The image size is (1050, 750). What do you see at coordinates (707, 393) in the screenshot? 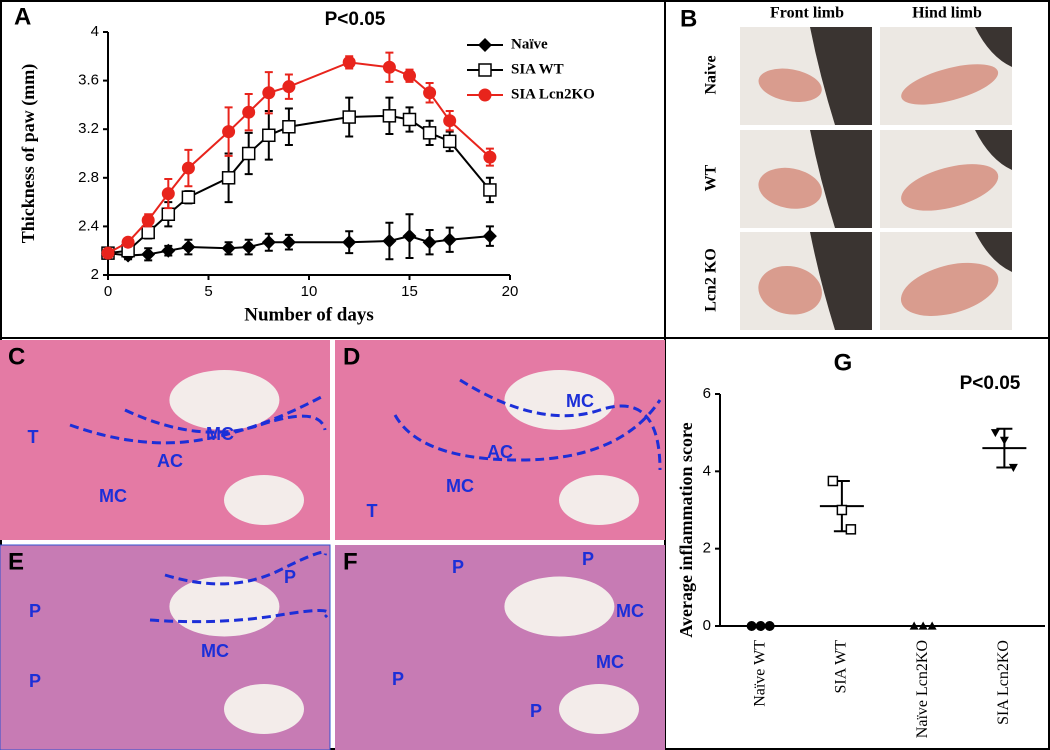
I see `y-tick-label: 6` at bounding box center [707, 393].